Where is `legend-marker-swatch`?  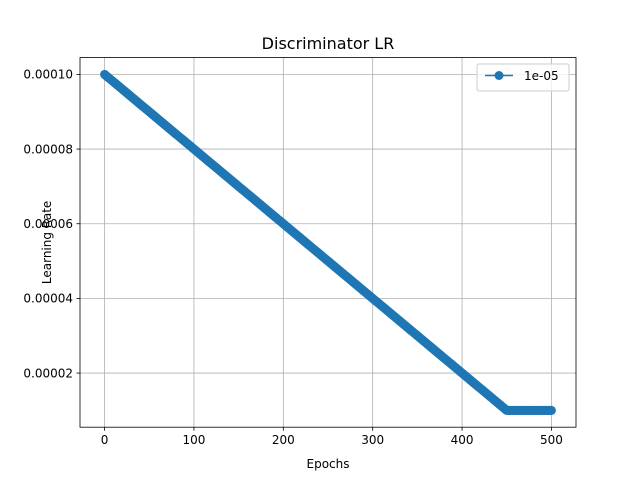
legend-marker-swatch is located at coordinates (499, 75).